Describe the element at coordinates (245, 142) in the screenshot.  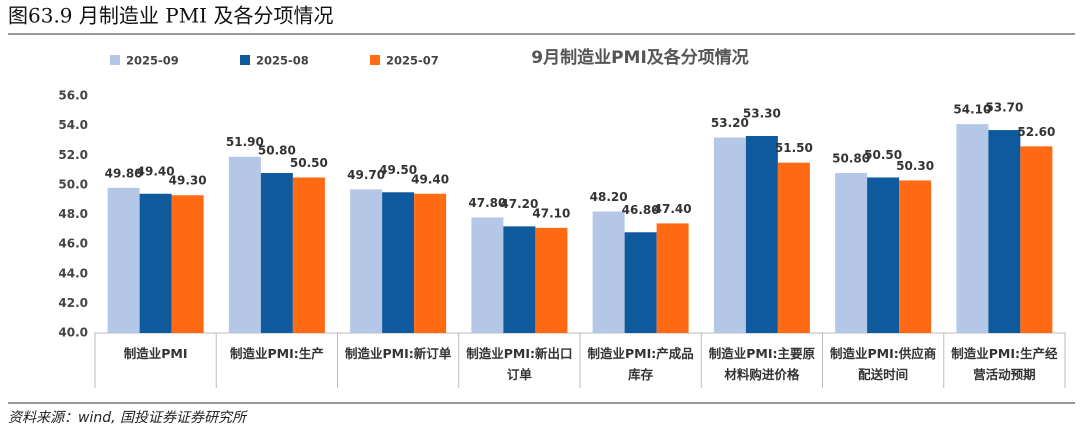
I see `data-label: 51.90` at that location.